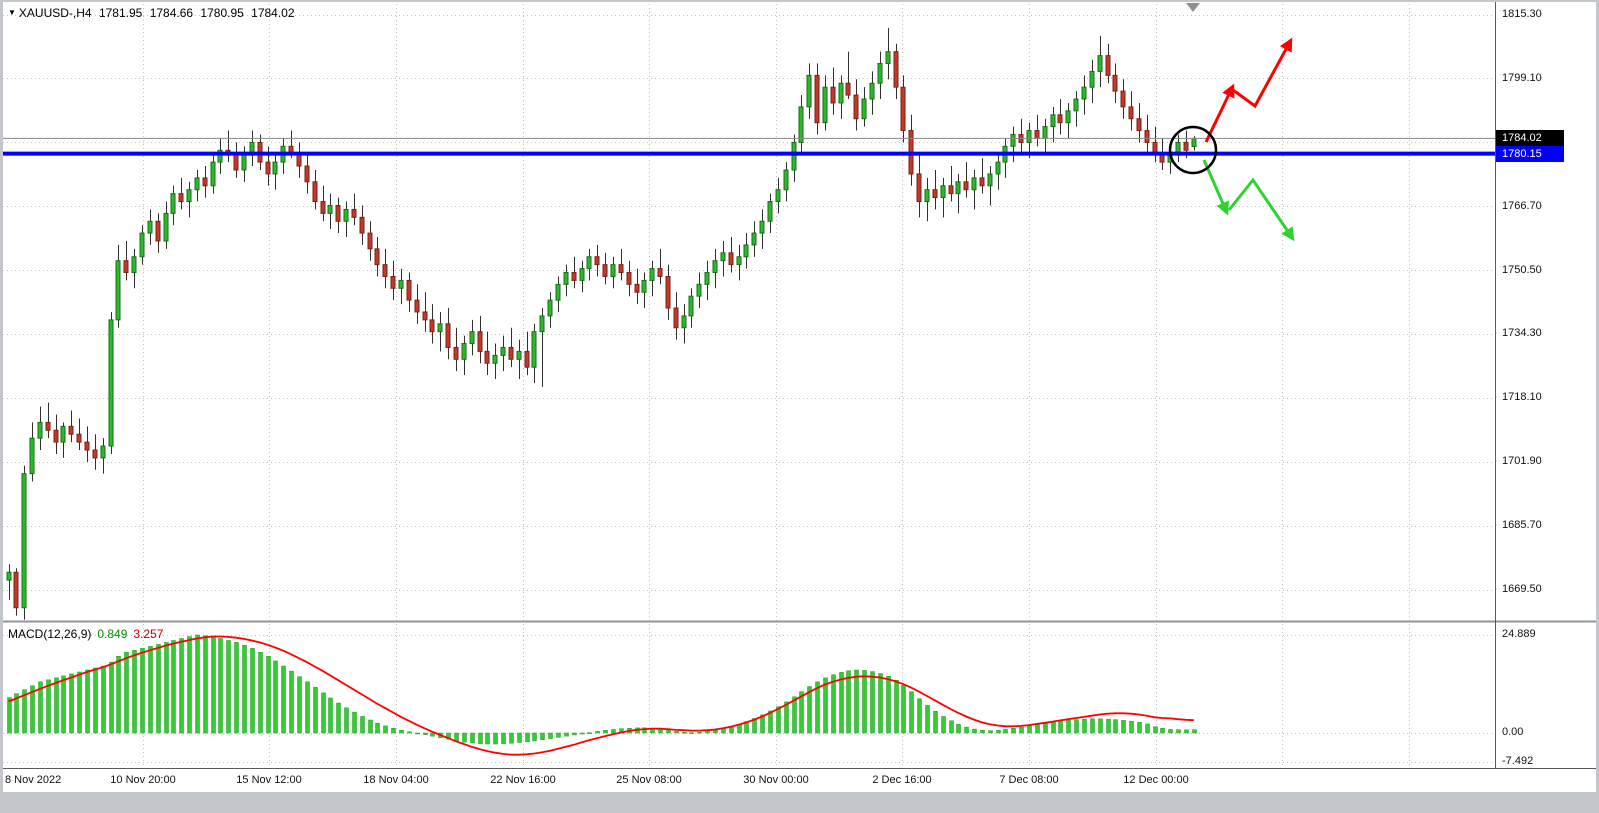  What do you see at coordinates (12, 12) in the screenshot?
I see `symbol-dropdown-icon: ▼` at bounding box center [12, 12].